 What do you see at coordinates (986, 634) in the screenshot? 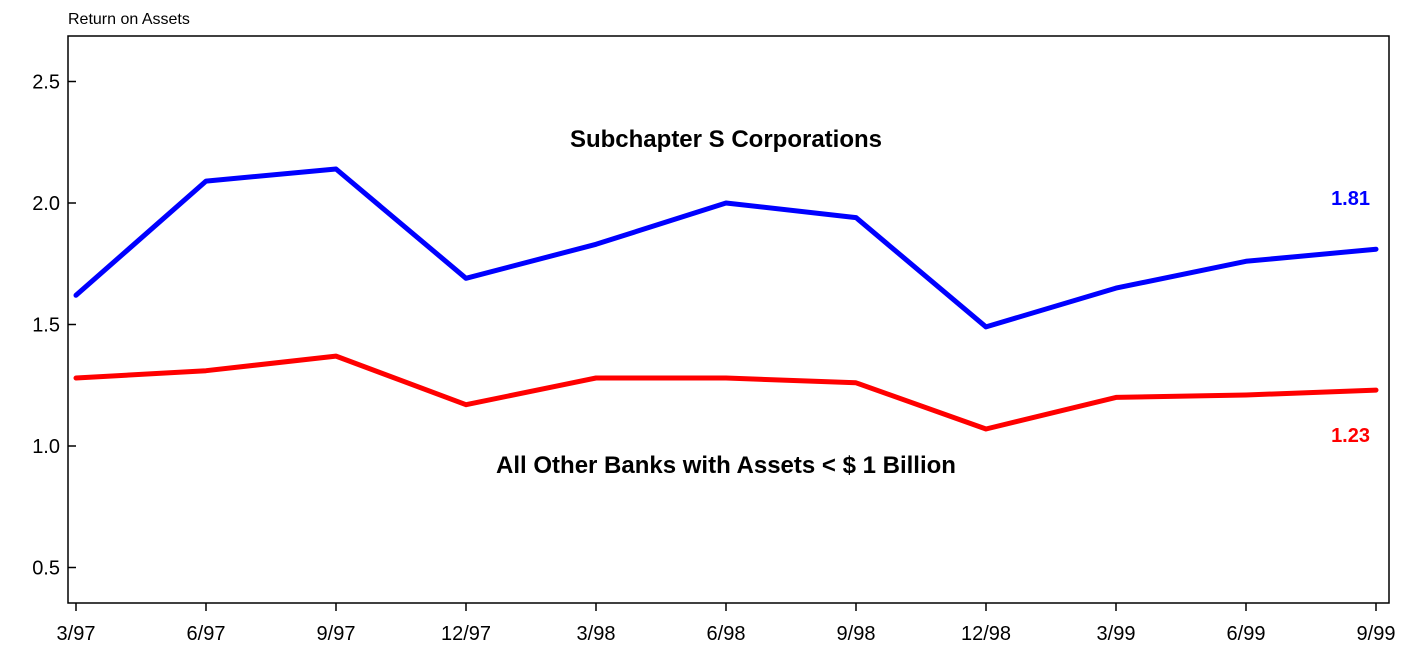
I see `x-tick-label: 12/98` at bounding box center [986, 634].